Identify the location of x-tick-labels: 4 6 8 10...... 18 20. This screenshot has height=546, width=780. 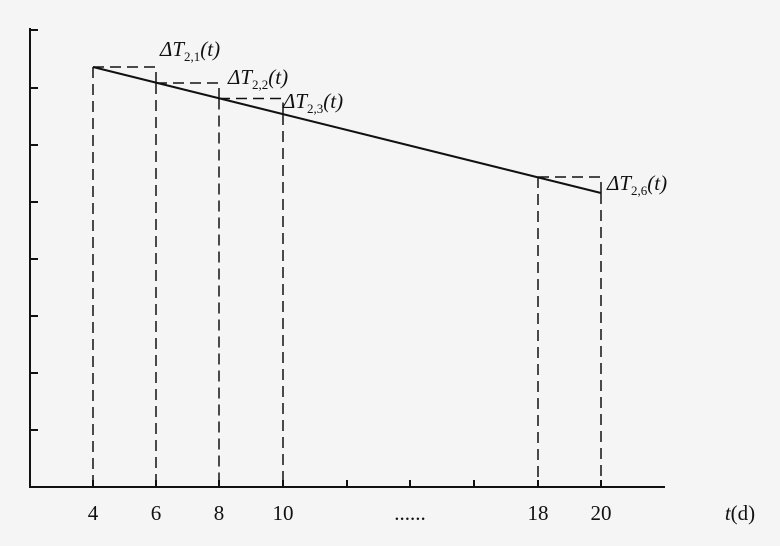
(350, 513).